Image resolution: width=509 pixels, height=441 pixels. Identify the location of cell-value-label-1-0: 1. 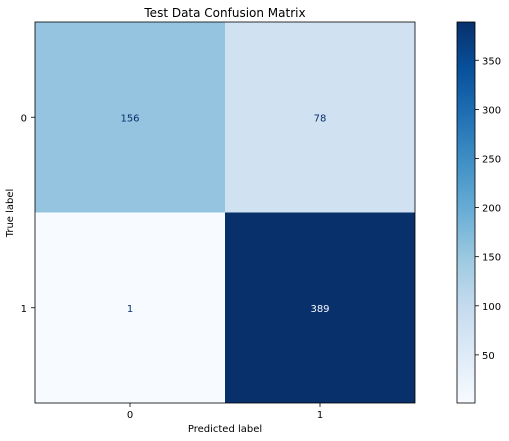
(130, 309).